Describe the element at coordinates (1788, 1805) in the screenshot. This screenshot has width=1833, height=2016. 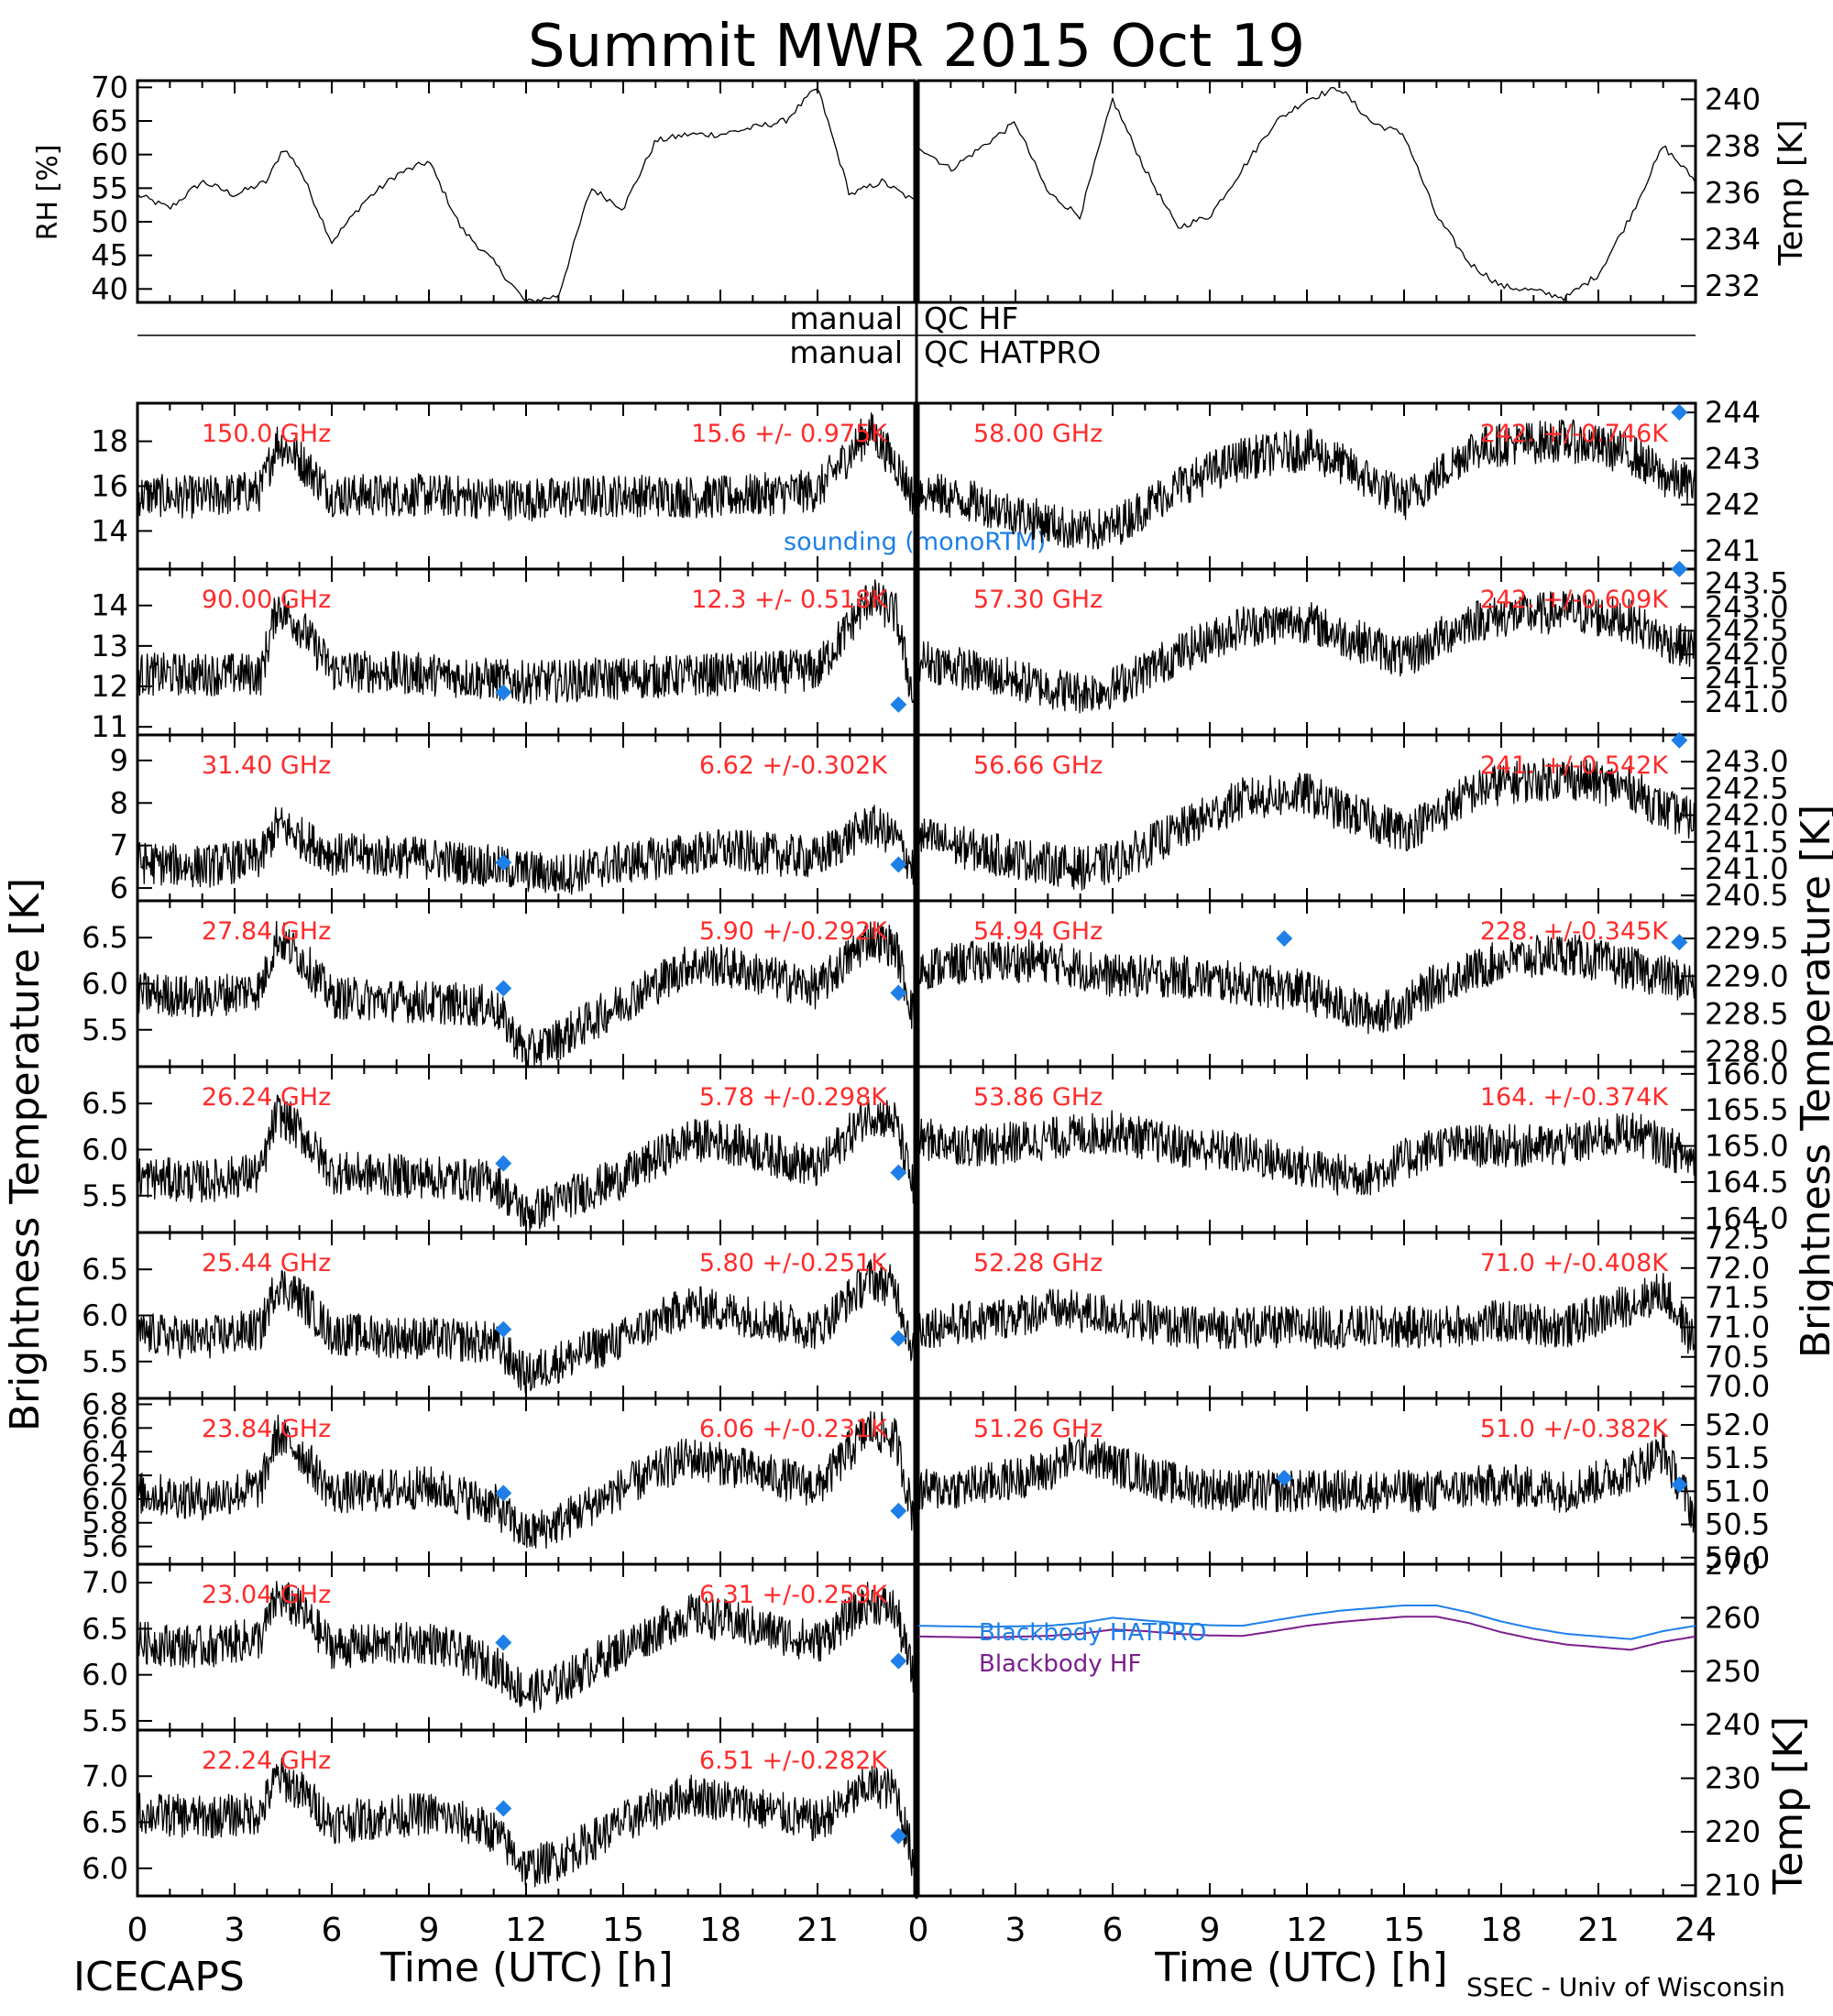
I see `blackbody-temp-axis-label: Temp [K]` at that location.